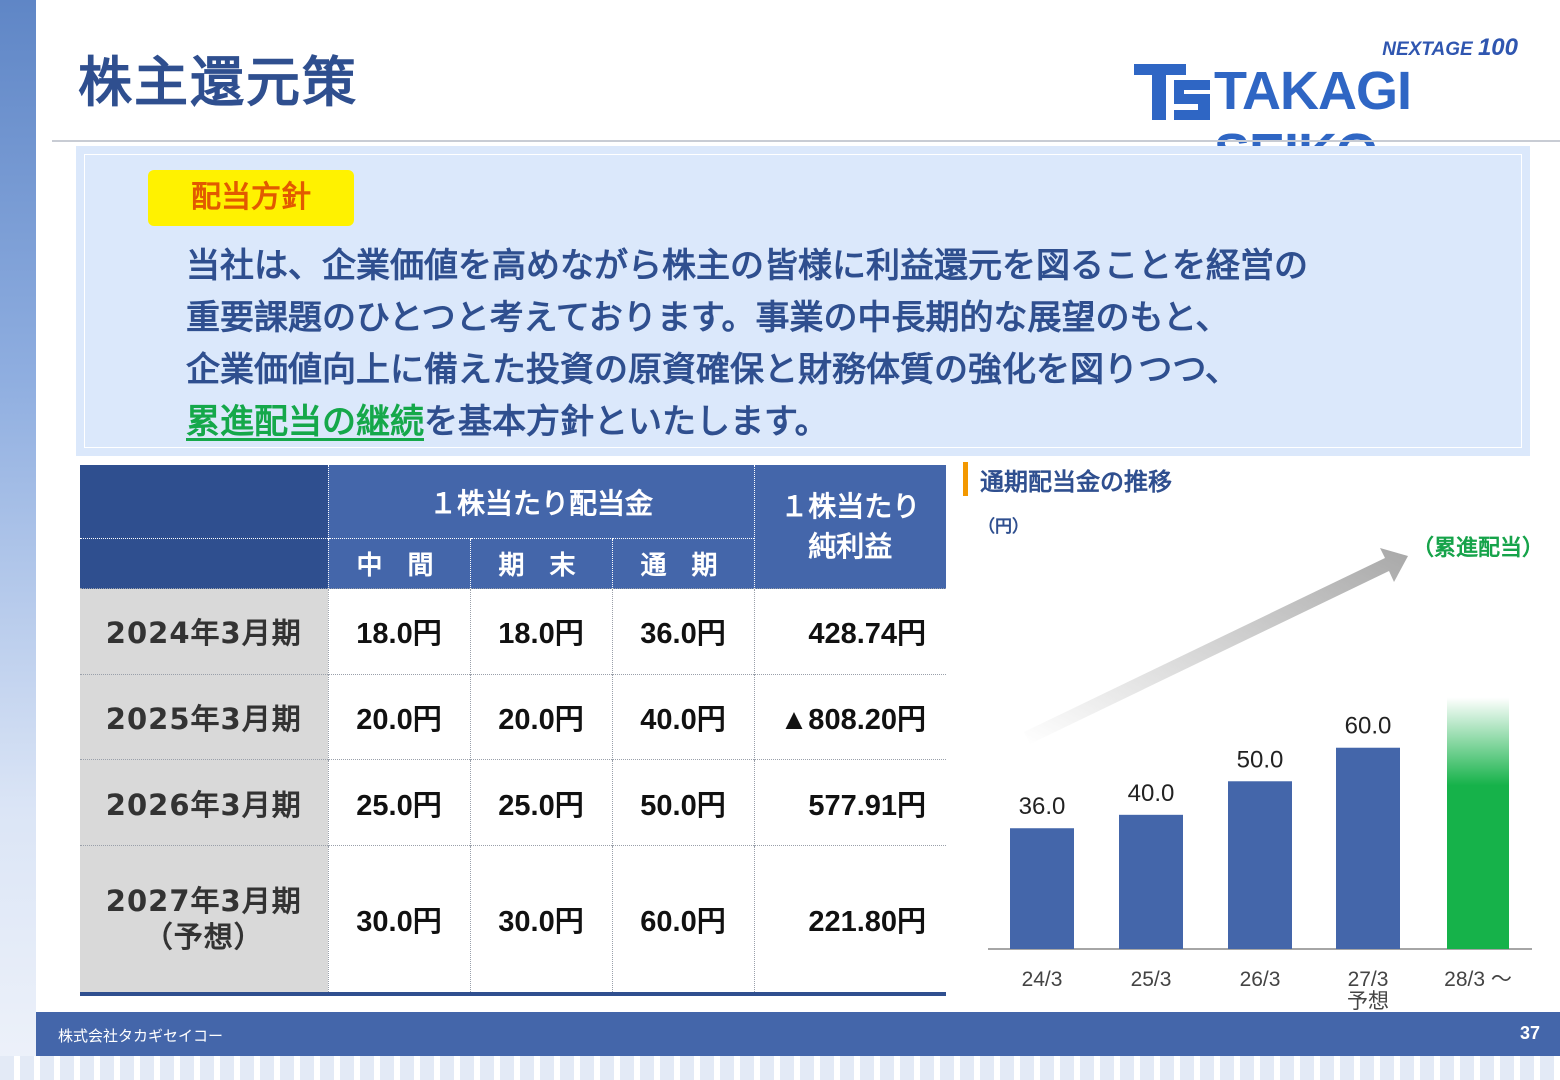 The width and height of the screenshot is (1560, 1080). Describe the element at coordinates (204, 631) in the screenshot. I see `period-cell: 2024年3月期` at that location.